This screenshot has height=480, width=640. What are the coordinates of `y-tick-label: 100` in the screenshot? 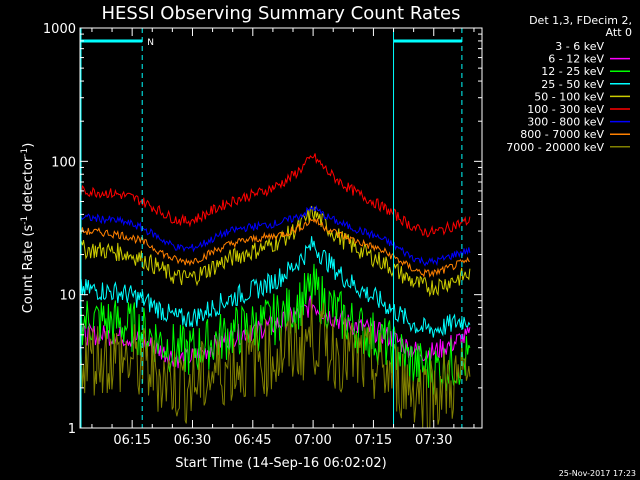 It's located at (63, 162).